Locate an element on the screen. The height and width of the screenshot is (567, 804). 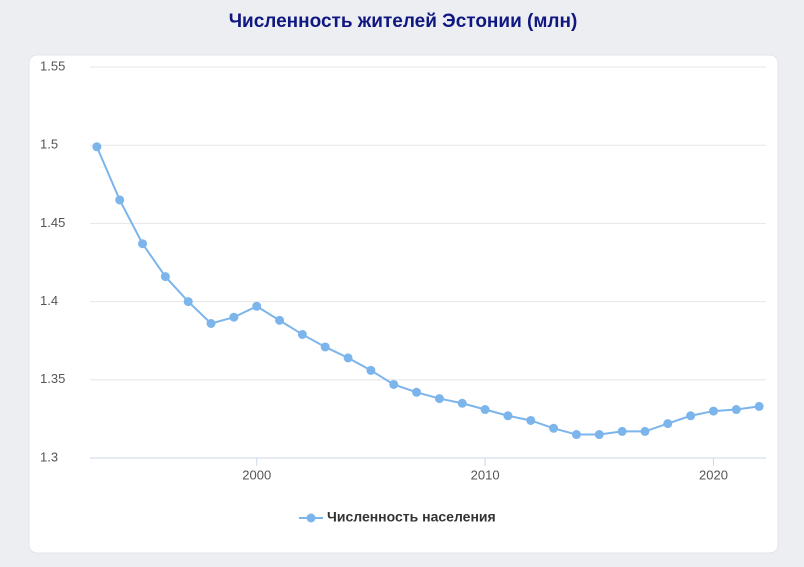
y-tick-label: 1.55 is located at coordinates (52, 65).